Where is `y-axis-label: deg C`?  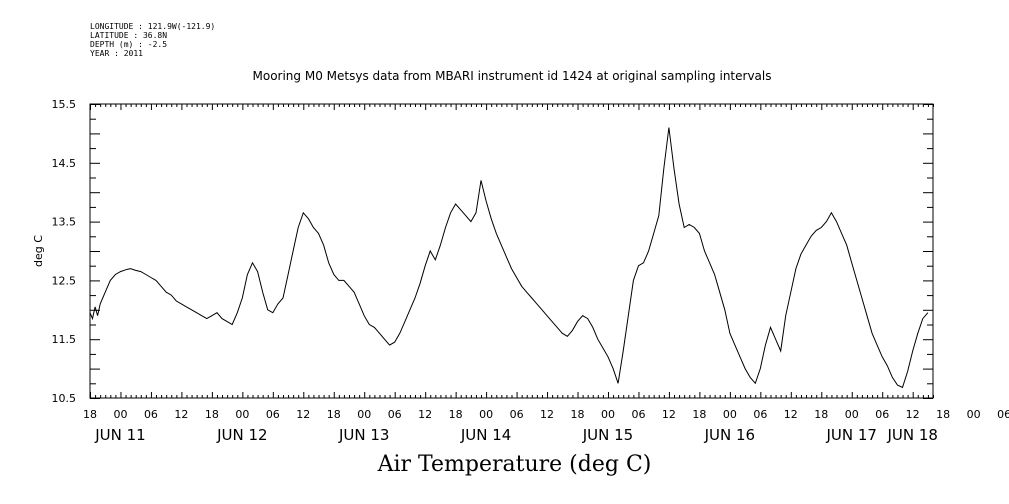
y-axis-label: deg C is located at coordinates (38, 251).